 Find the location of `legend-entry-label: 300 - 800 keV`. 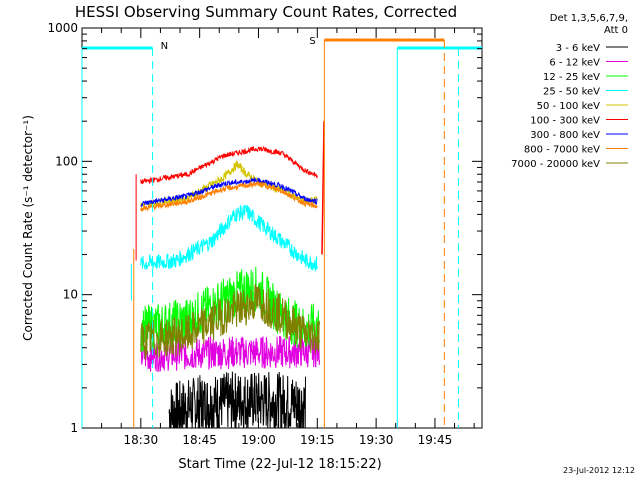

legend-entry-label: 300 - 800 keV is located at coordinates (565, 135).